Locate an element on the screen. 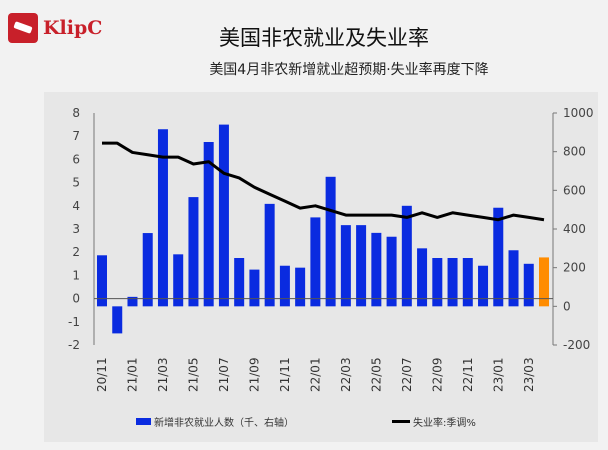 The height and width of the screenshot is (450, 608). right-tick-label: -200 is located at coordinates (576, 345).